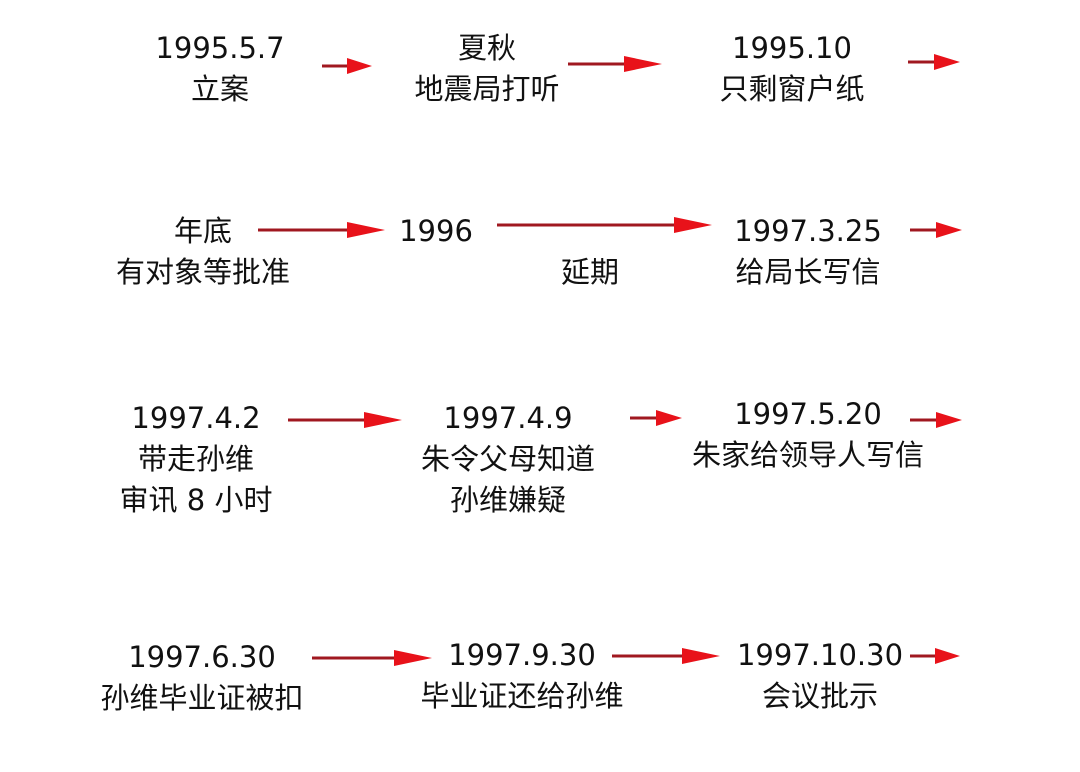 This screenshot has width=1080, height=772. What do you see at coordinates (203, 272) in the screenshot?
I see `event-desc: 有对象等批准` at bounding box center [203, 272].